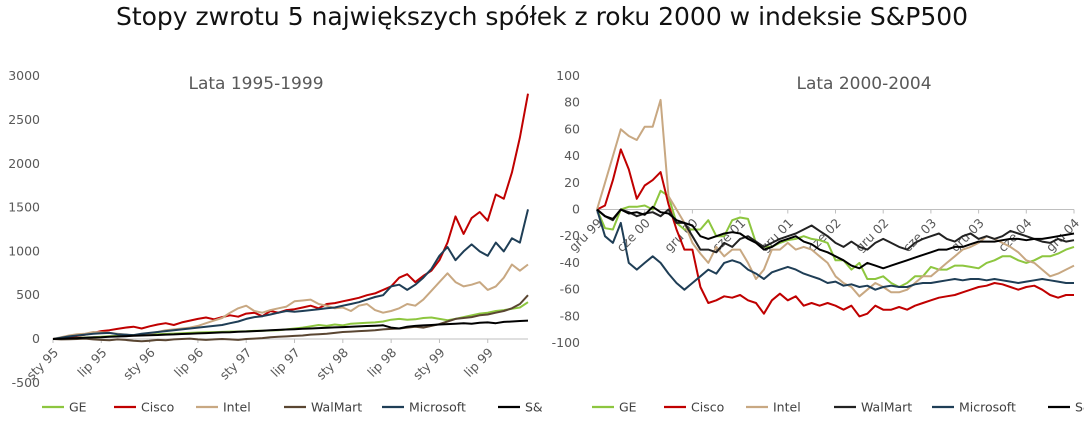 The image size is (1084, 421). I want to click on right-legend-label: S&P500, so click(1079, 407).